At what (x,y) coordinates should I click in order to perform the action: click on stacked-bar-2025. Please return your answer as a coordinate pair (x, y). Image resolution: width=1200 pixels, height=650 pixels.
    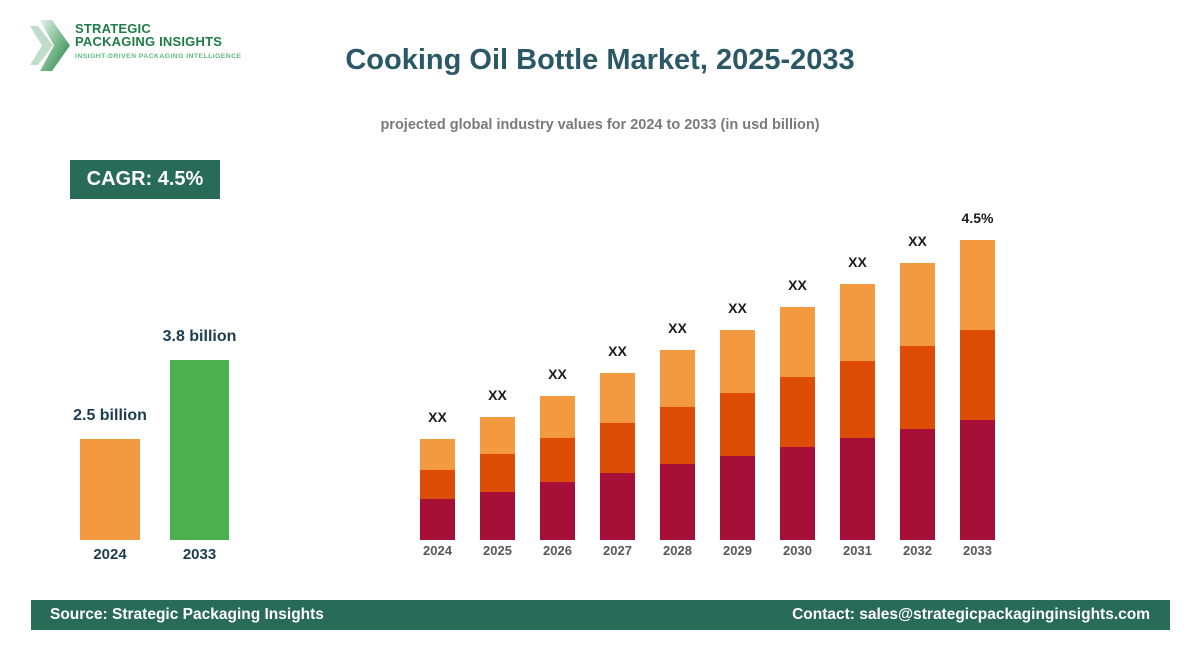
    Looking at the image, I should click on (497, 478).